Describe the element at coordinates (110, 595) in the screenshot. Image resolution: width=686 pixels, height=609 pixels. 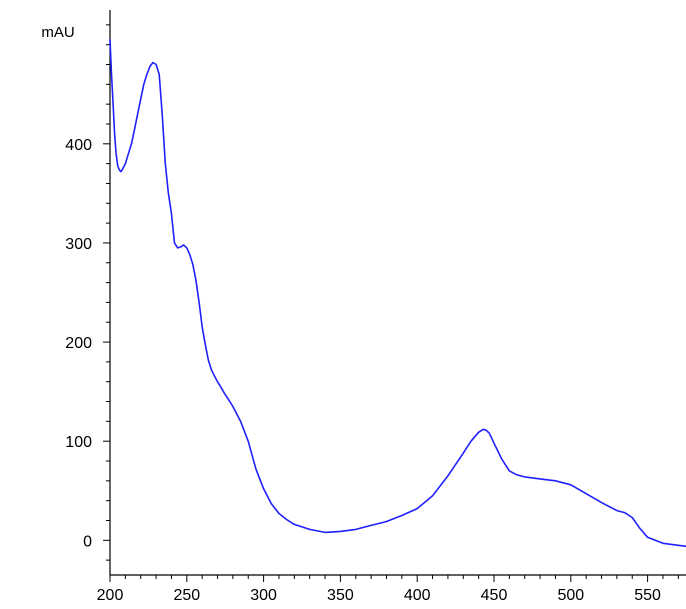
I see `x-tick-label: 200` at that location.